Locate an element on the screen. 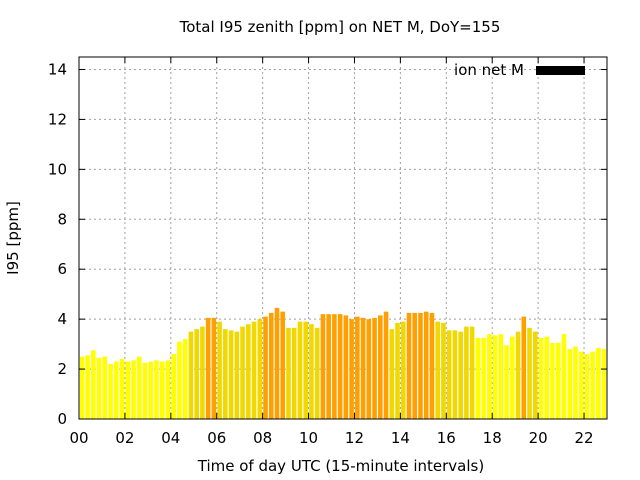 This screenshot has height=480, width=640. x-tick-label: 18 is located at coordinates (492, 438).